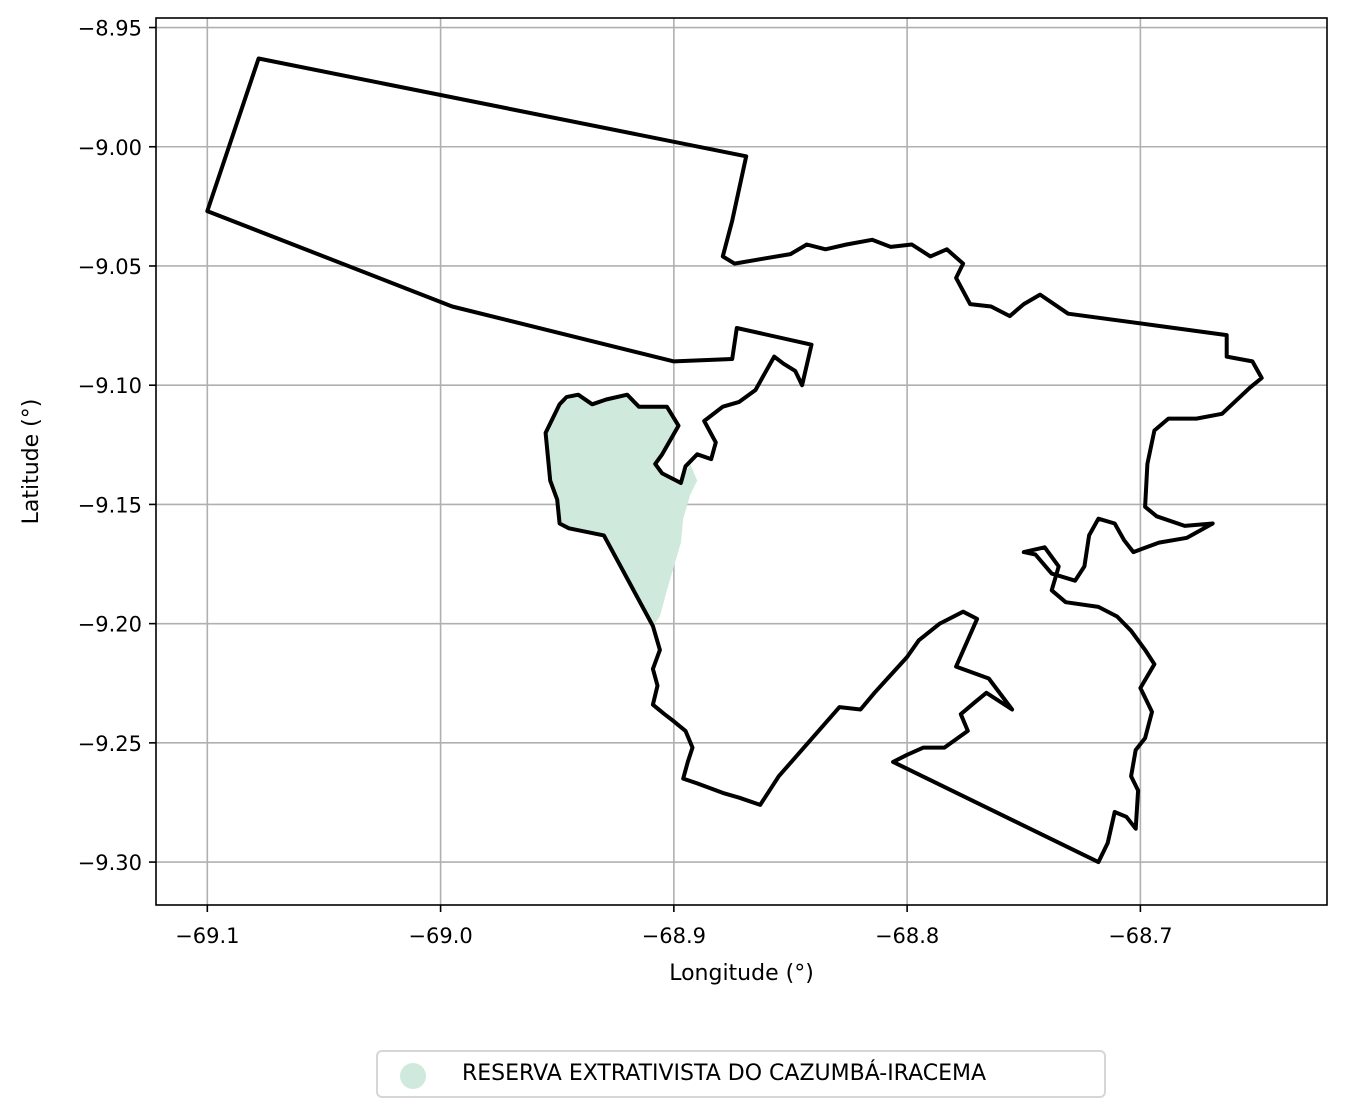 The image size is (1346, 1119). What do you see at coordinates (413, 1076) in the screenshot?
I see `legend-marker` at bounding box center [413, 1076].